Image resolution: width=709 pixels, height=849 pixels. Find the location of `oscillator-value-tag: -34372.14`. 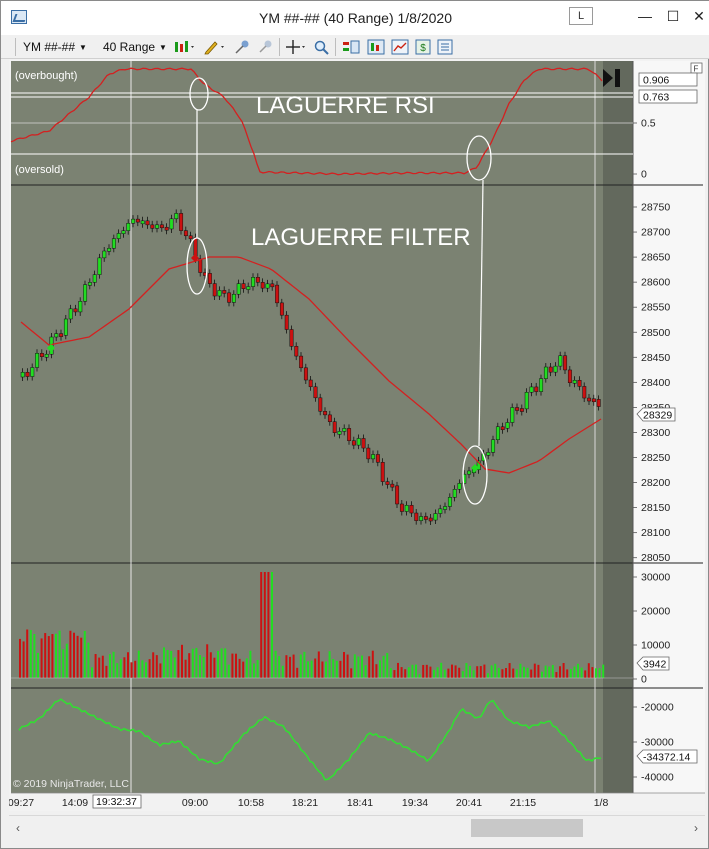

oscillator-value-tag: -34372.14 is located at coordinates (666, 758).